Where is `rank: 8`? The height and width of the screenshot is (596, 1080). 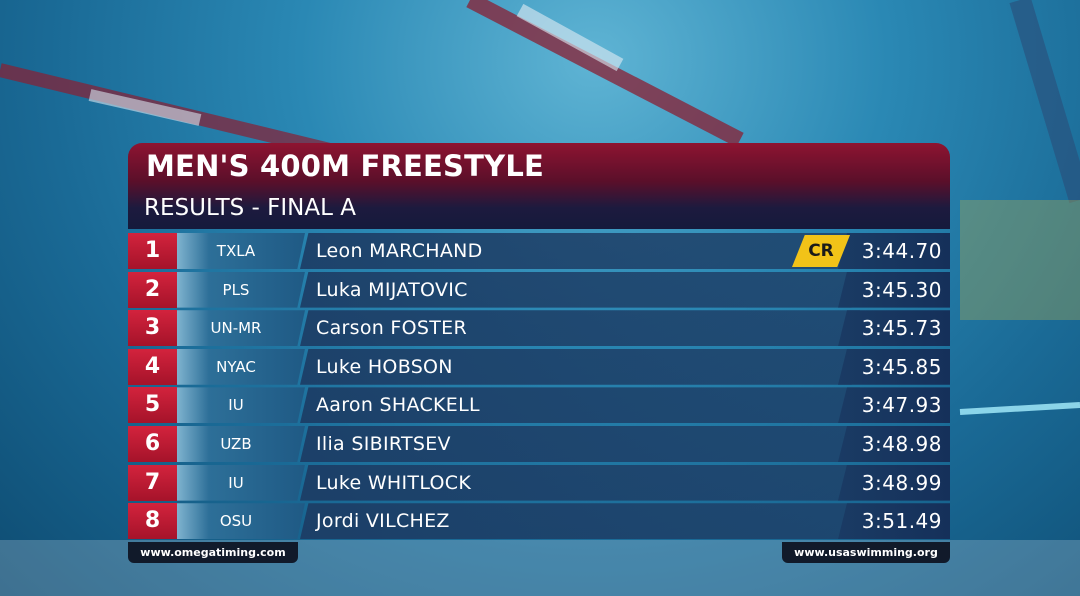 rank: 8 is located at coordinates (152, 521).